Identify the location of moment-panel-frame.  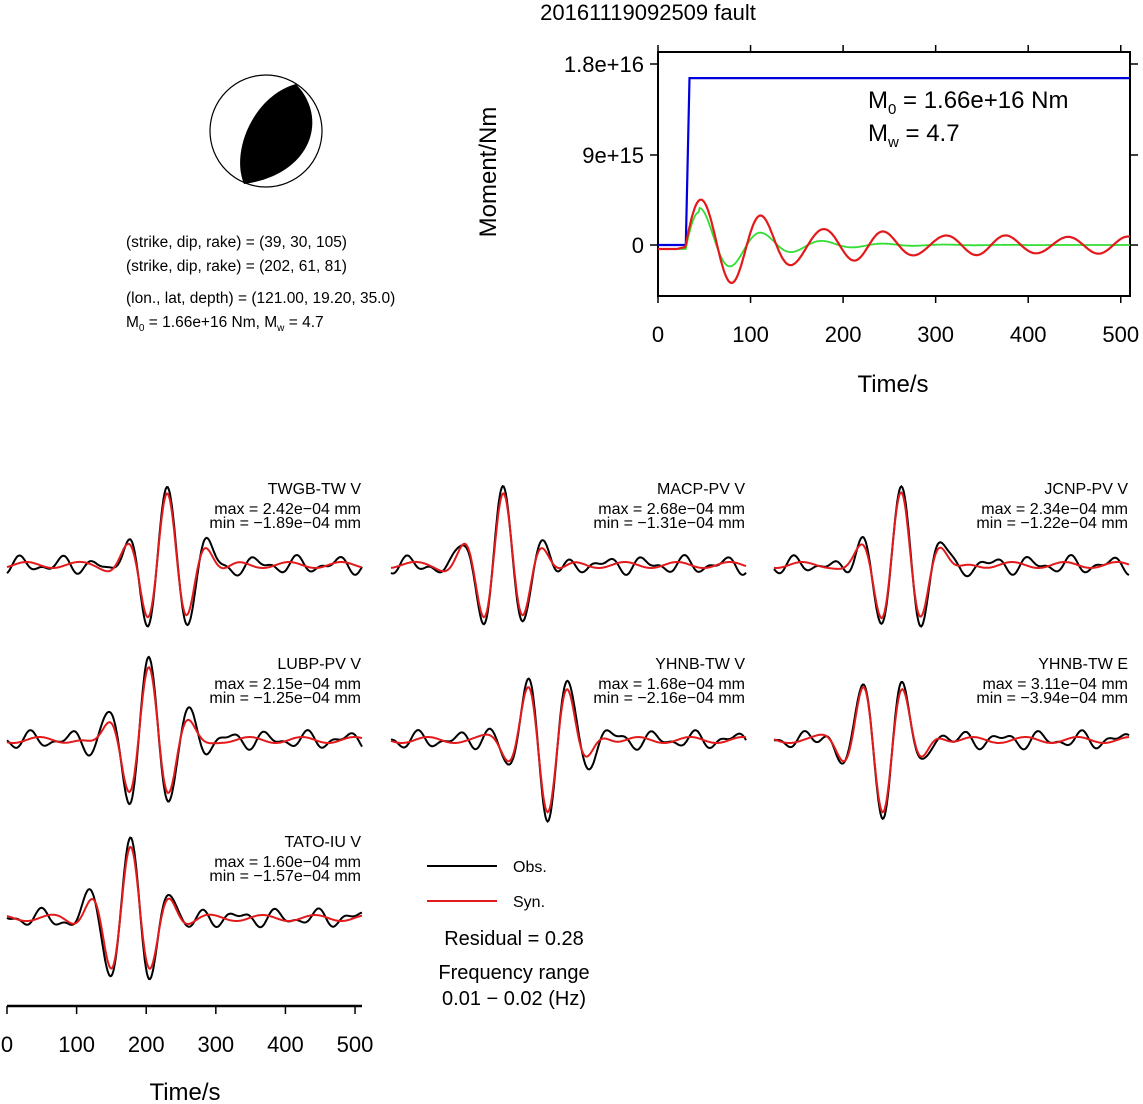
(894, 174).